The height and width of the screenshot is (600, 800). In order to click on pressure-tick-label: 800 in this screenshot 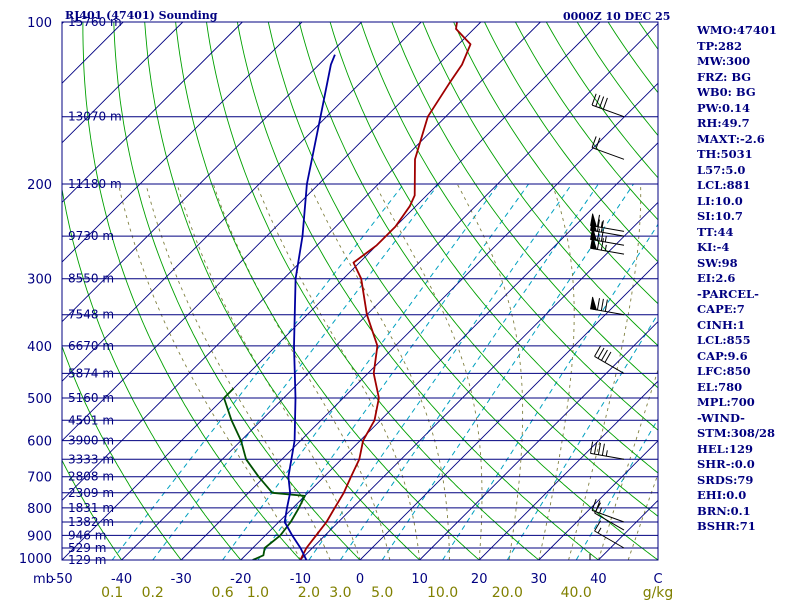, I will do `click(39, 509)`.